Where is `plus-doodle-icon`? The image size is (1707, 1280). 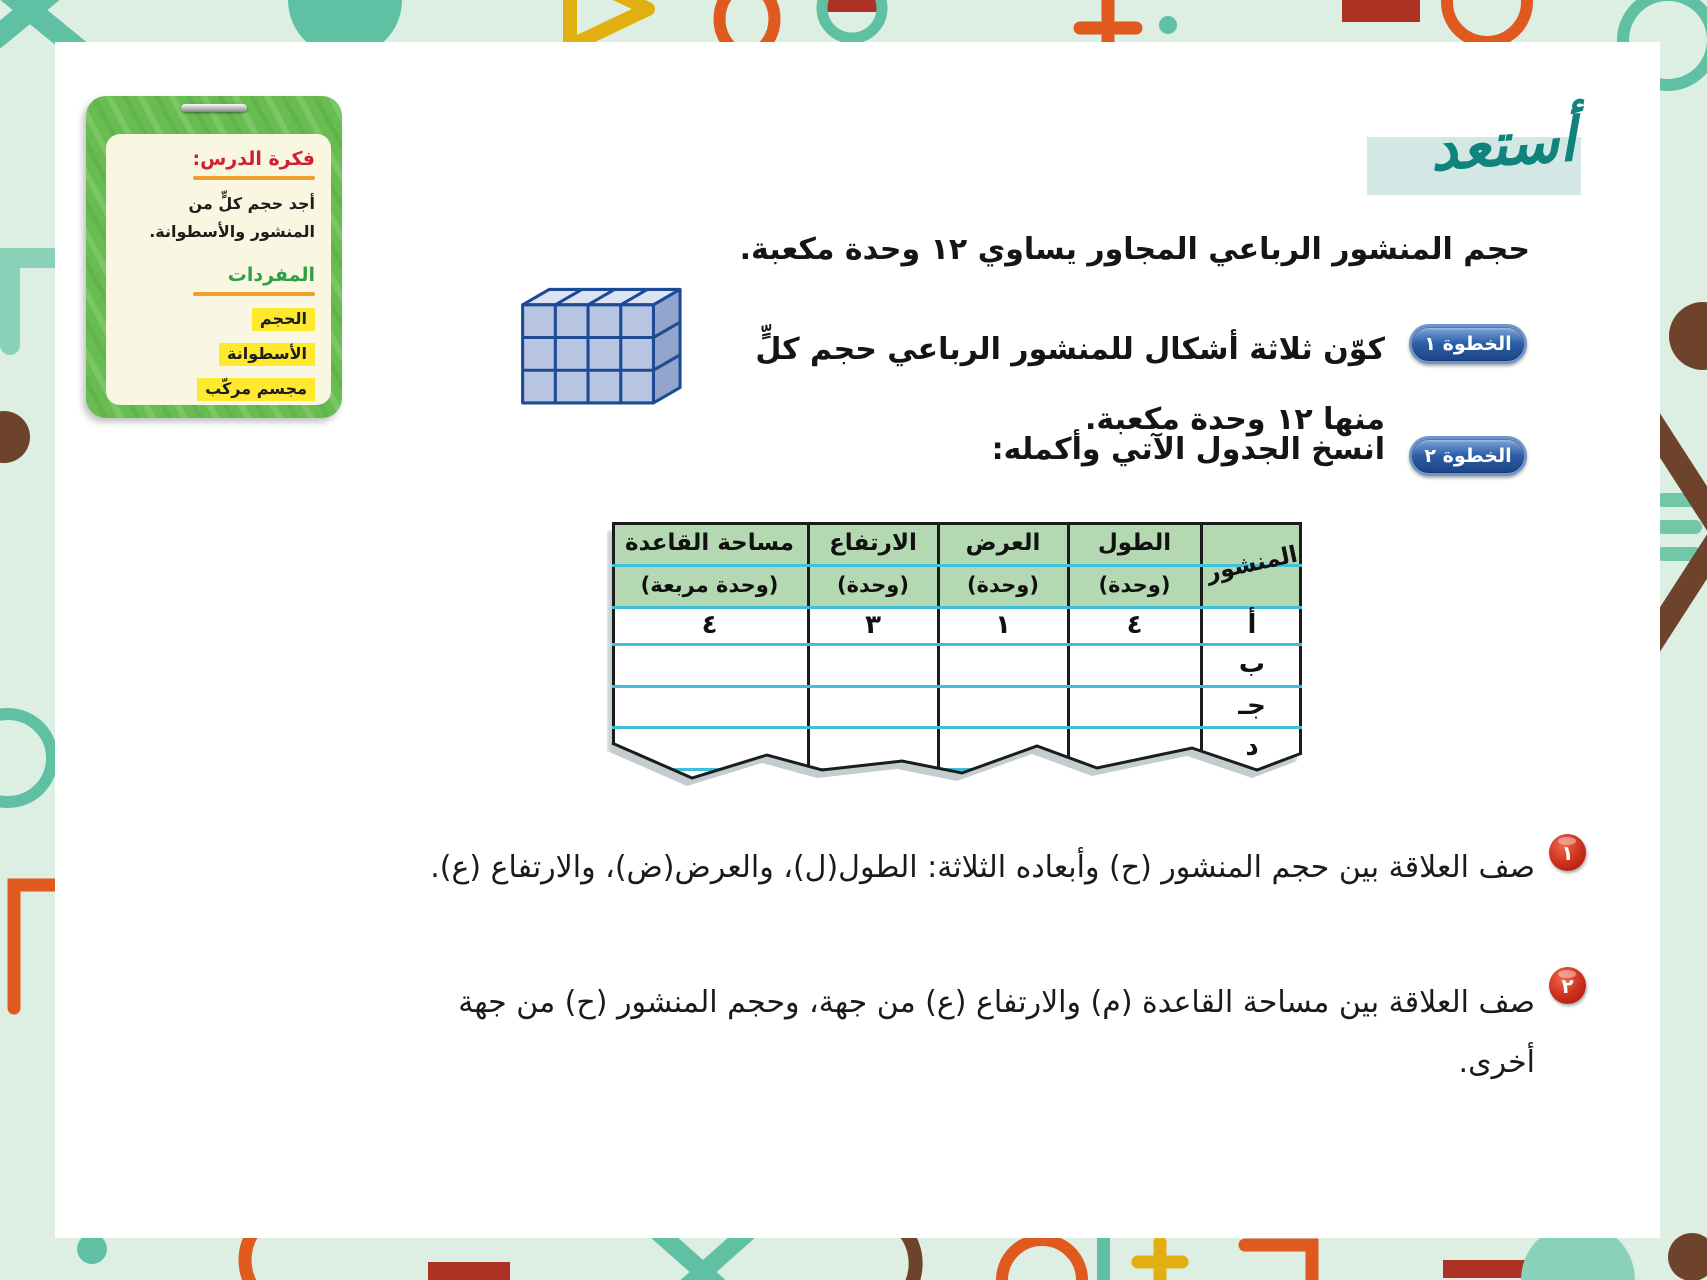 plus-doodle-icon is located at coordinates (1160, 1257).